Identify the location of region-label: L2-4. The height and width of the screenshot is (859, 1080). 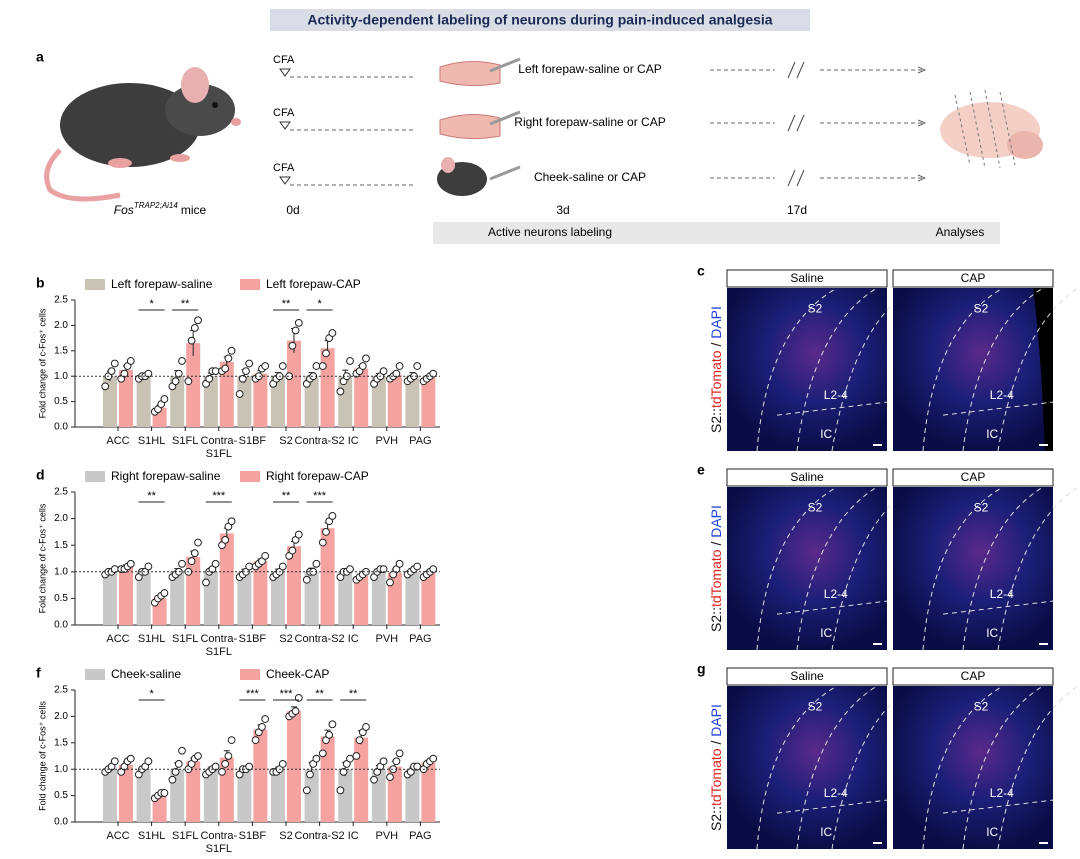
(836, 594).